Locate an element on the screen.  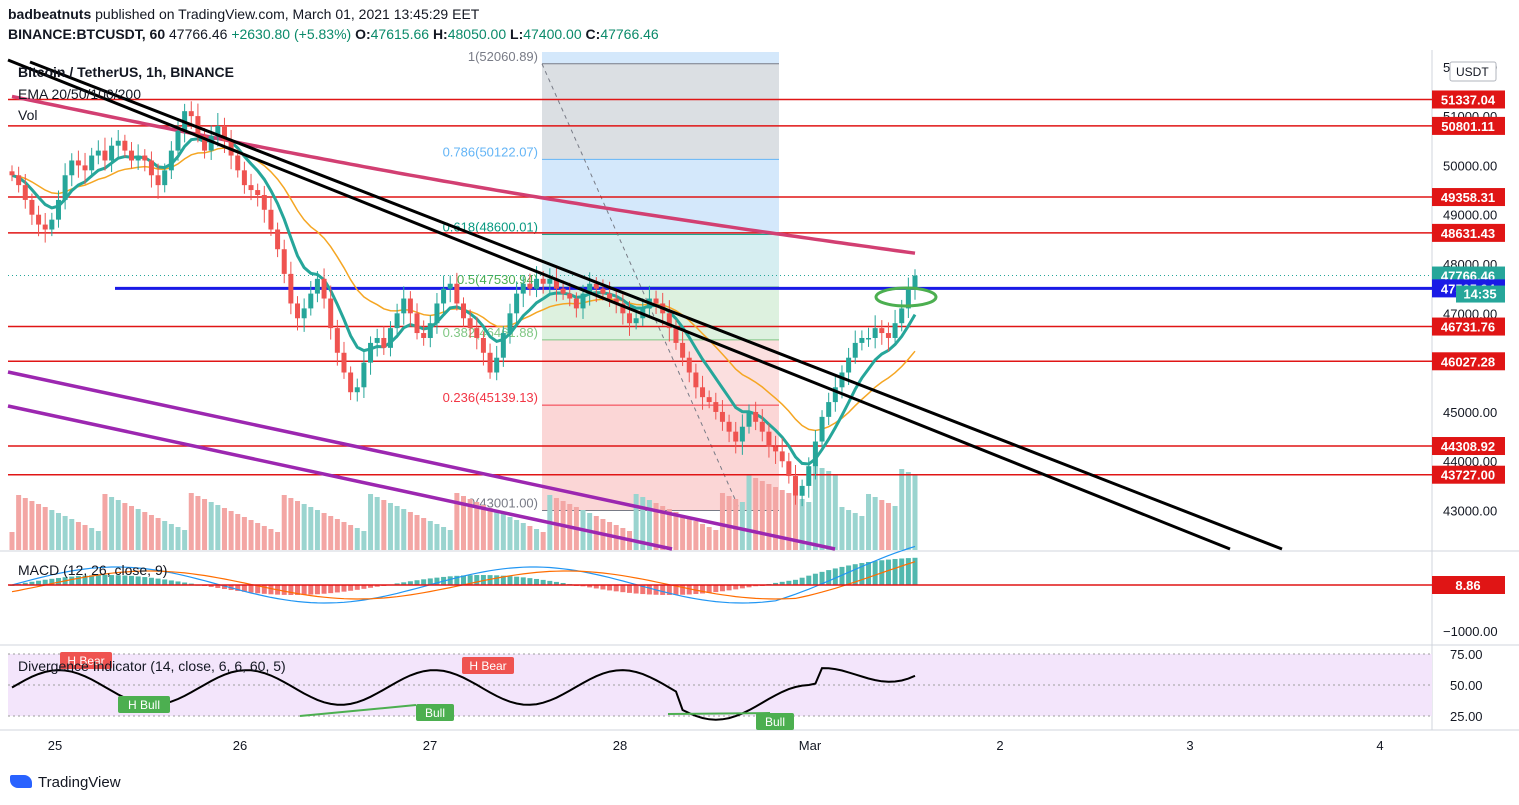
macd-legend: MACD (12, 26, close, 9) is located at coordinates (93, 570).